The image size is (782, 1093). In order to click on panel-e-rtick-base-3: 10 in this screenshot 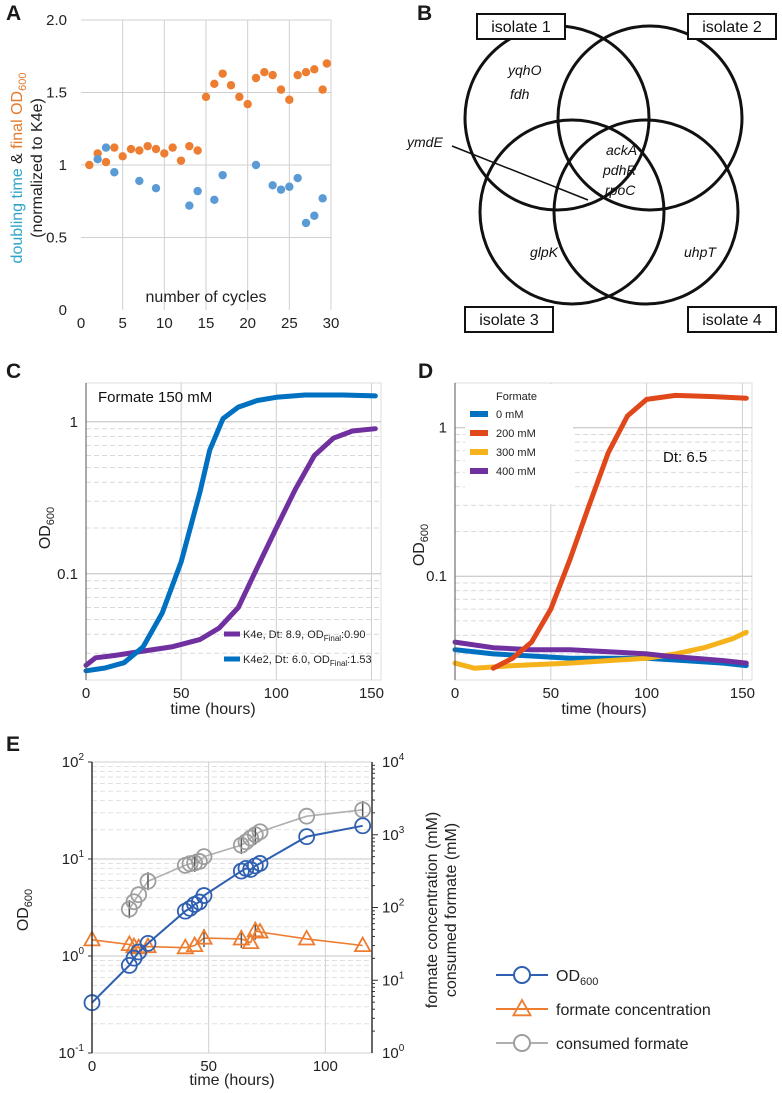, I will do `click(390, 835)`.